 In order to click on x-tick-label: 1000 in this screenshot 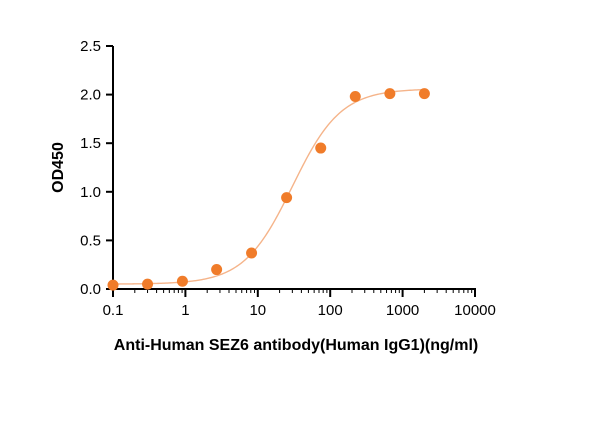, I will do `click(402, 310)`.